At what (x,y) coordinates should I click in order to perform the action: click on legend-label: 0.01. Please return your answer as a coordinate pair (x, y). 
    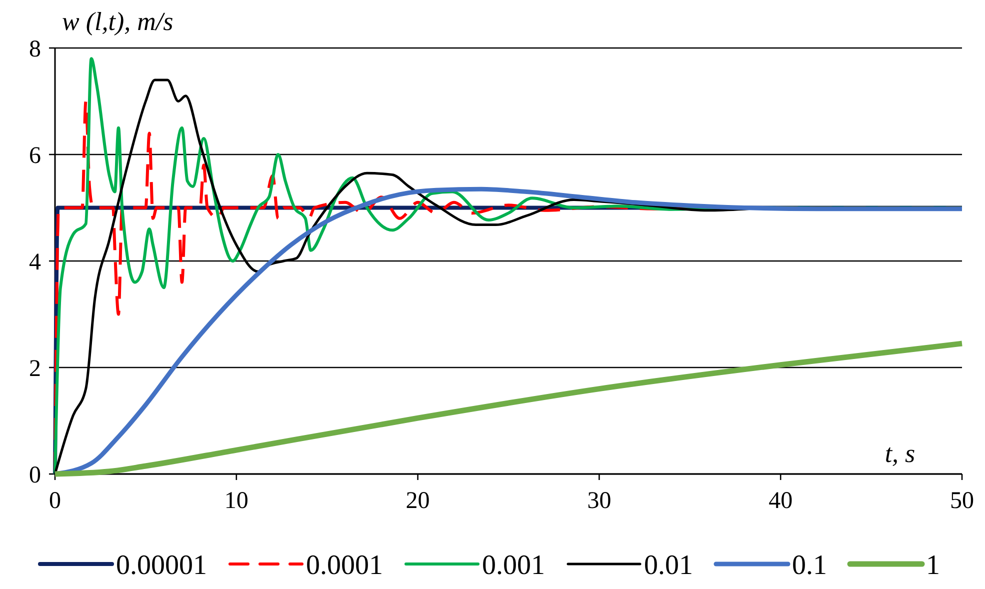
    Looking at the image, I should click on (668, 565).